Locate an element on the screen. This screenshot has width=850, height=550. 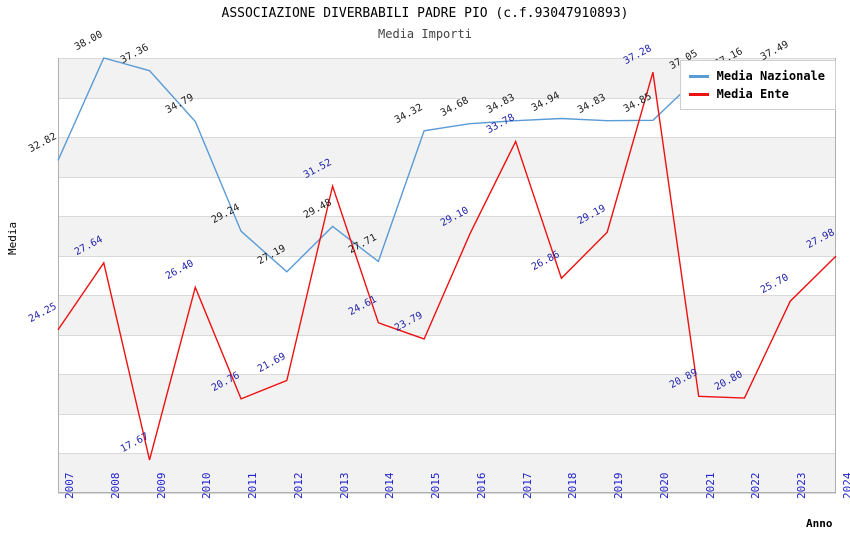
x-axis-line is located at coordinates (447, 492).